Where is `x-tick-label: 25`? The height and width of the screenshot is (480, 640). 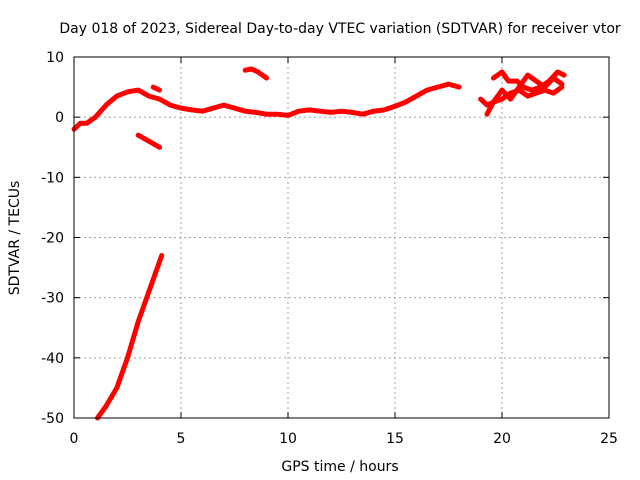 x-tick-label: 25 is located at coordinates (609, 439).